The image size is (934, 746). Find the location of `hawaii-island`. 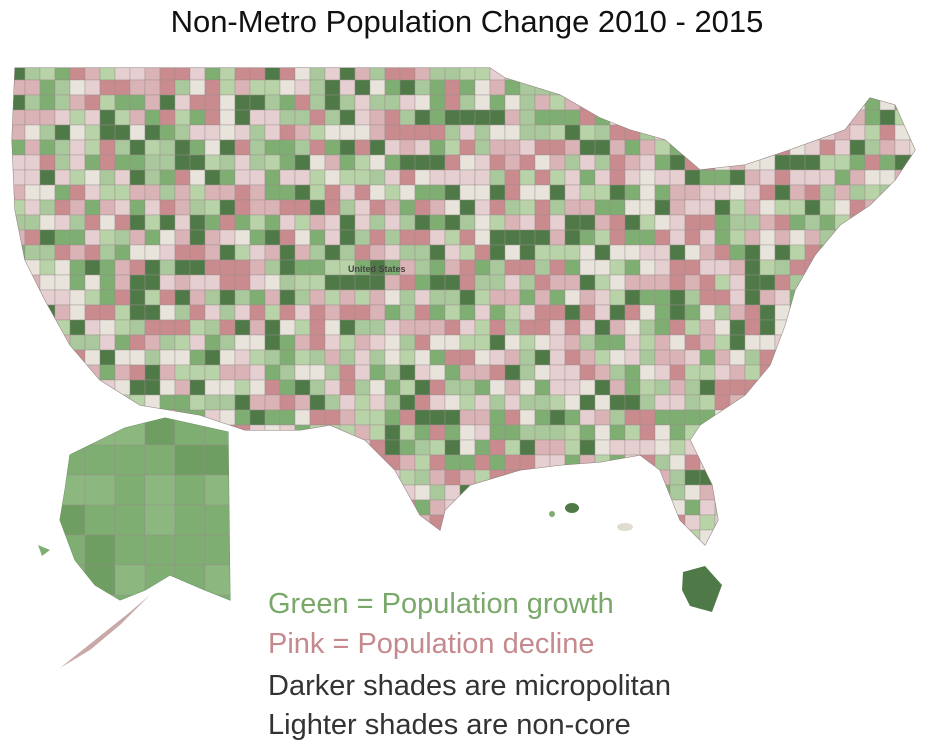

hawaii-island is located at coordinates (552, 514).